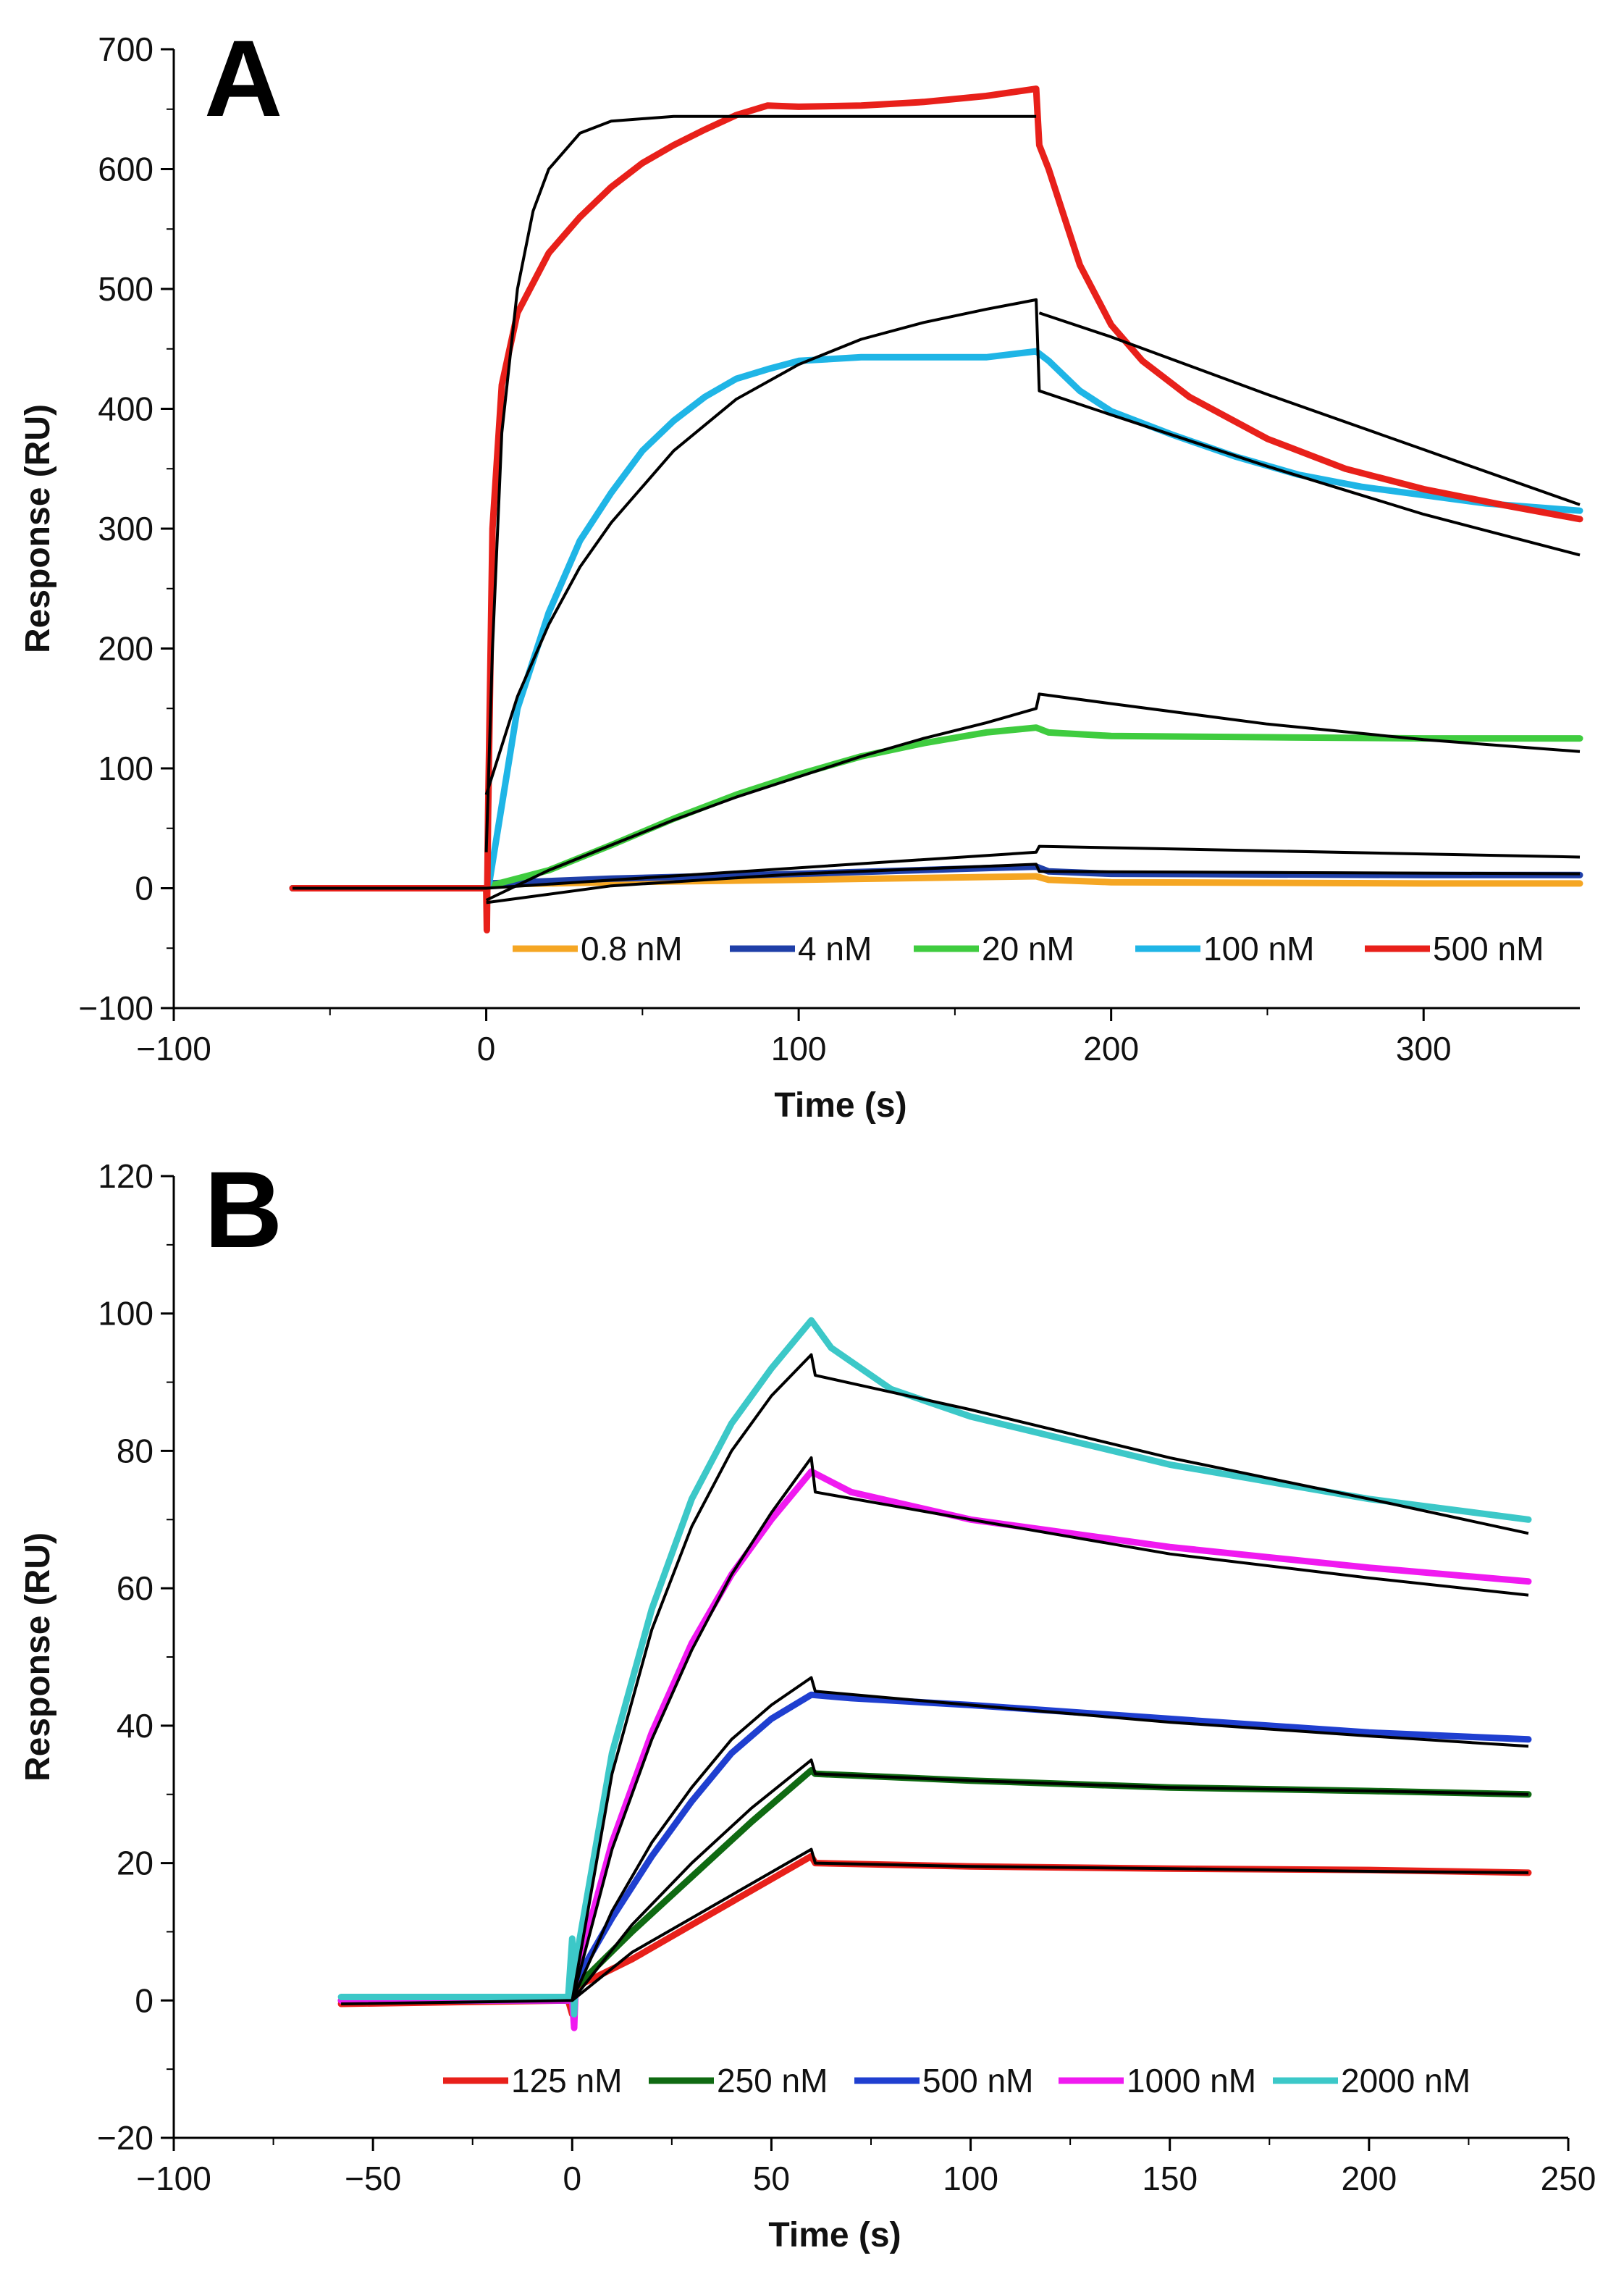 This screenshot has width=1624, height=2274. I want to click on y-tick-label: 80, so click(135, 1450).